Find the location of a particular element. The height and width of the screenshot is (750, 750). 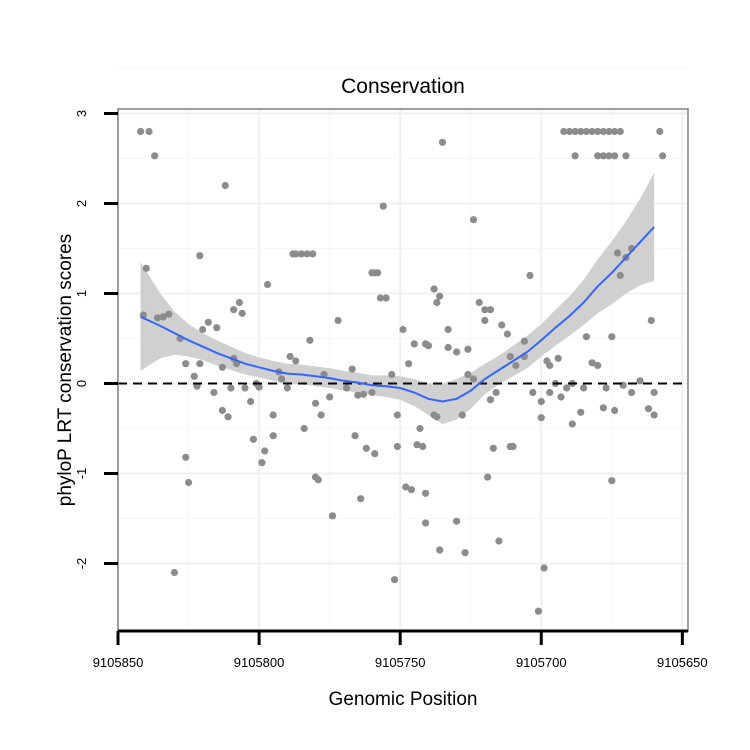

x-tick-label: 9105650 is located at coordinates (682, 662).